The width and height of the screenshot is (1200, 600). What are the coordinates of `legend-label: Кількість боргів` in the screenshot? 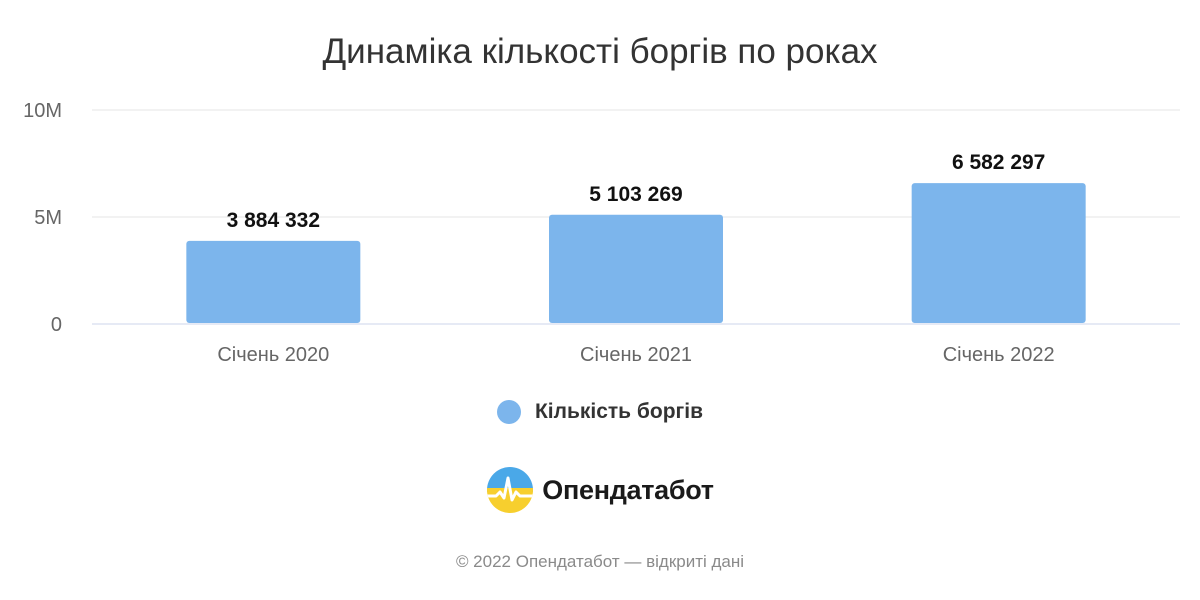 It's located at (619, 411).